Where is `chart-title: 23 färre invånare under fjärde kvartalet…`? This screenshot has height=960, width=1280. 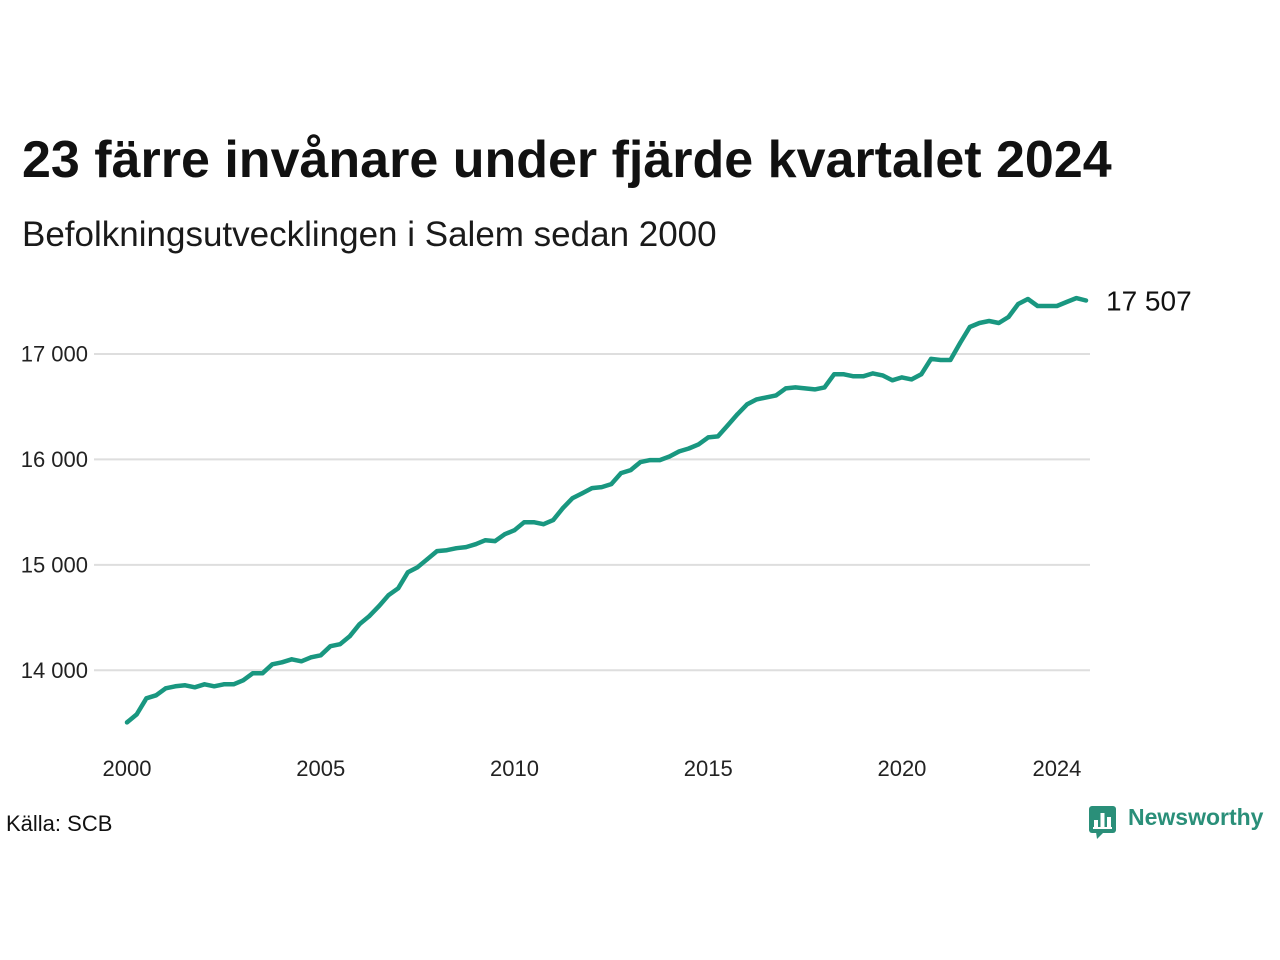
chart-title: 23 färre invånare under fjärde kvartalet… is located at coordinates (567, 160).